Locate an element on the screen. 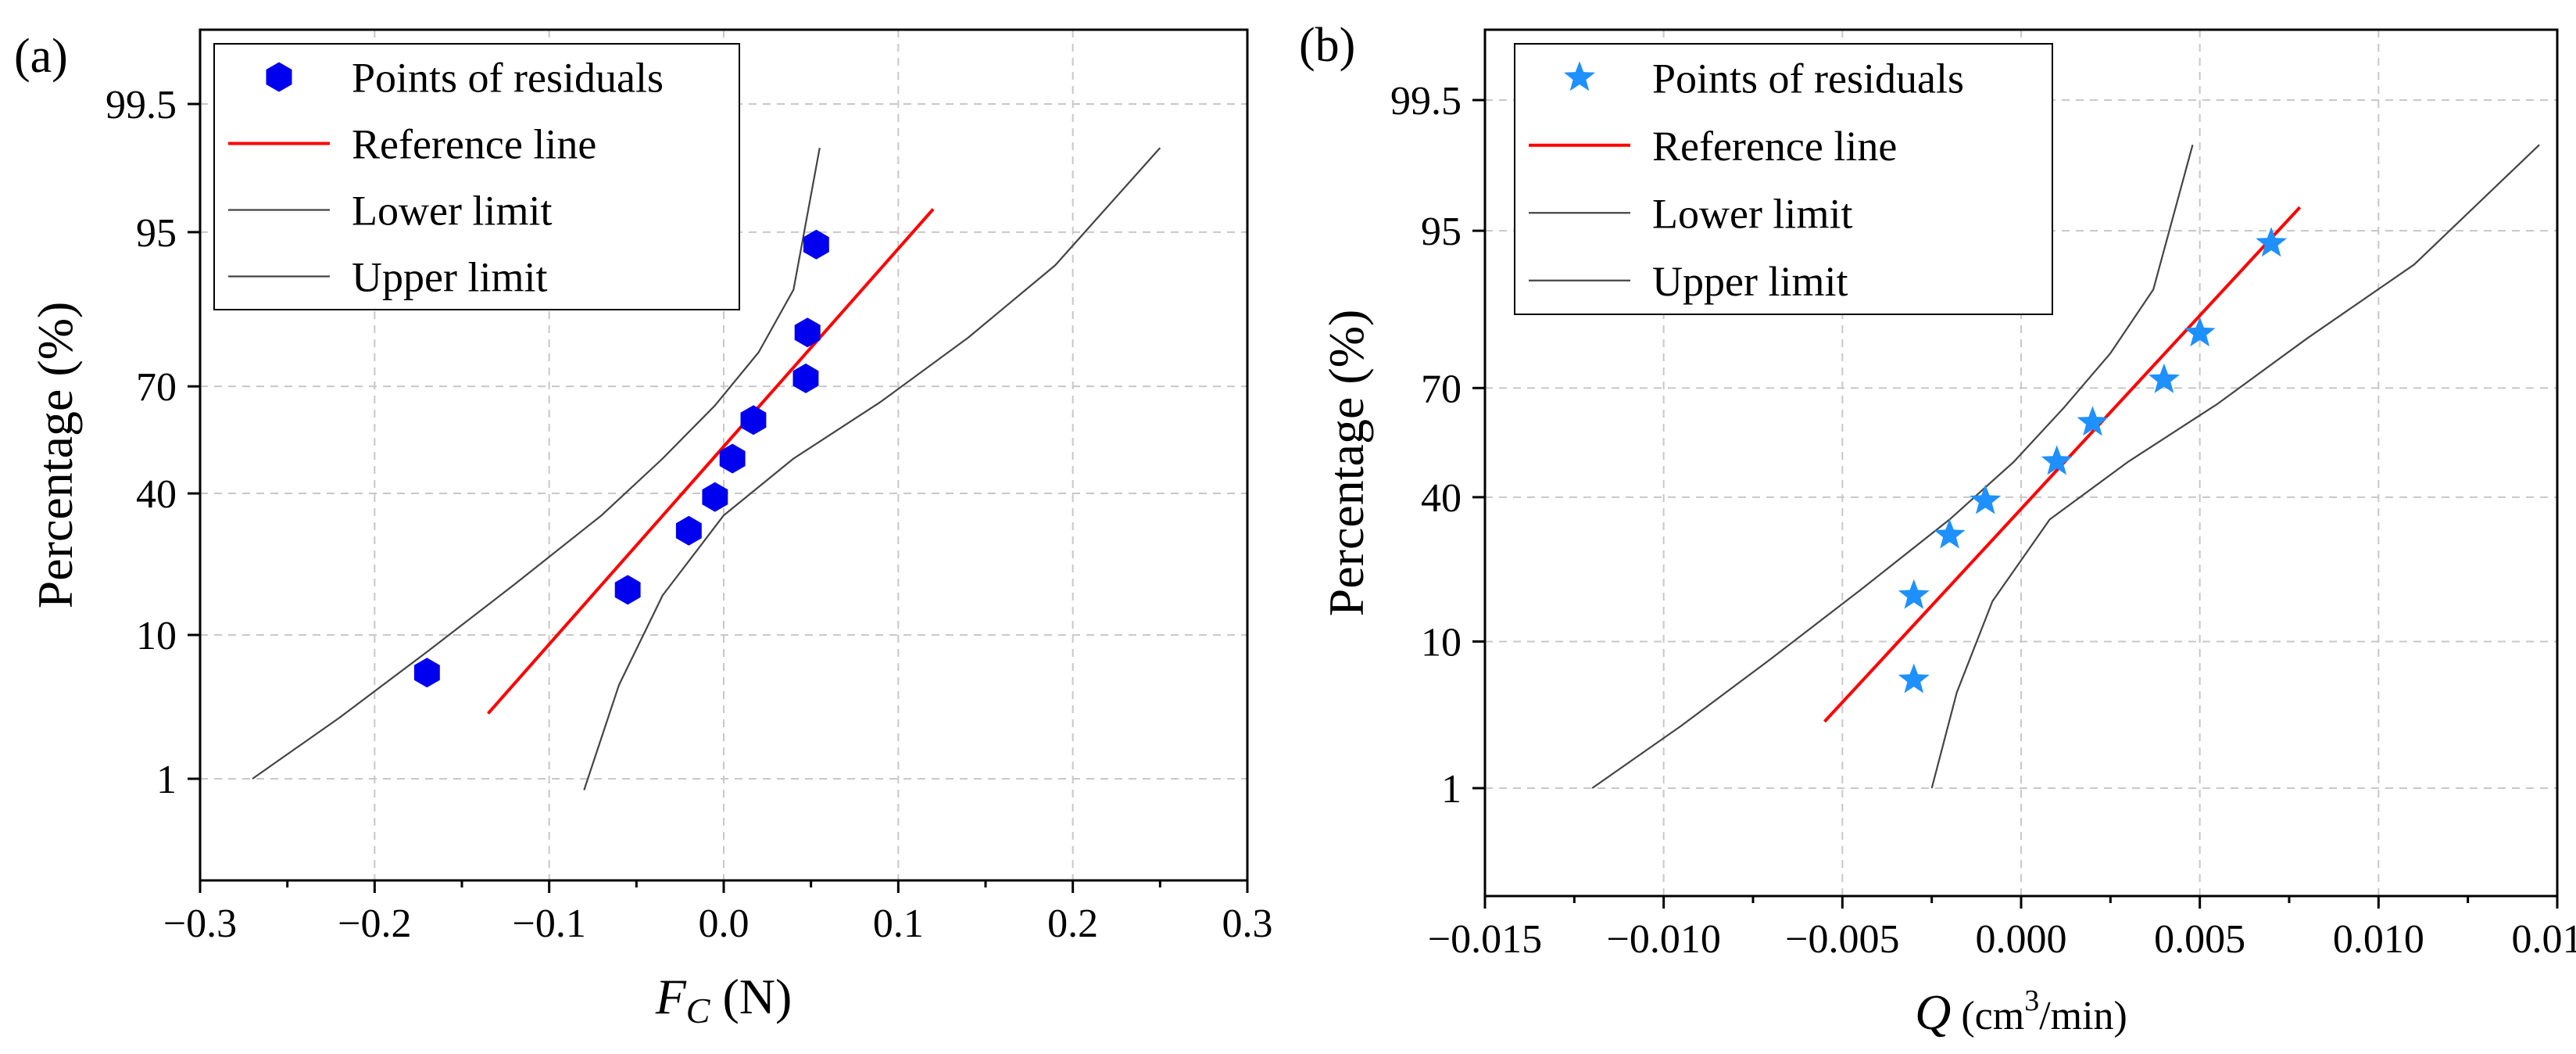  x-tick-label: 0.2 is located at coordinates (1072, 924).